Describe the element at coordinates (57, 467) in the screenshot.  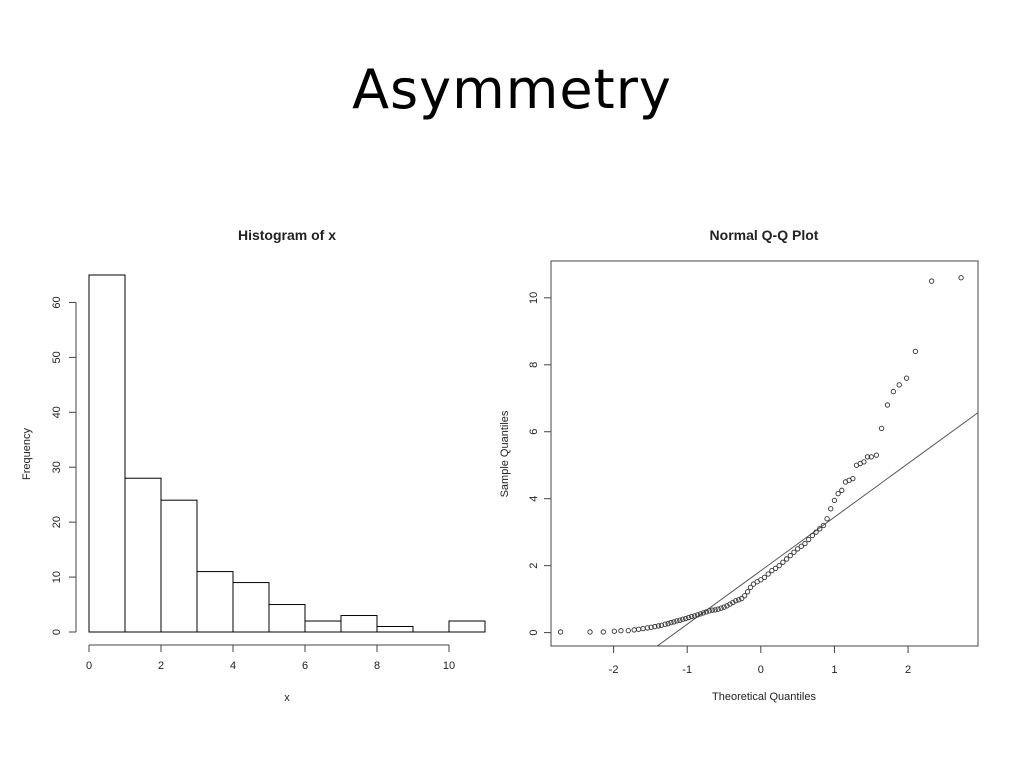
I see `histogram-y-tick-label: 30` at that location.